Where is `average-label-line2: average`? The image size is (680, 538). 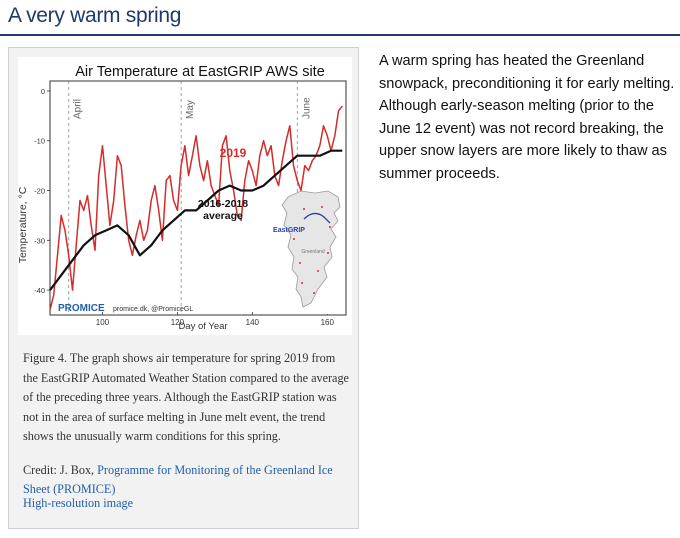 average-label-line2: average is located at coordinates (223, 216).